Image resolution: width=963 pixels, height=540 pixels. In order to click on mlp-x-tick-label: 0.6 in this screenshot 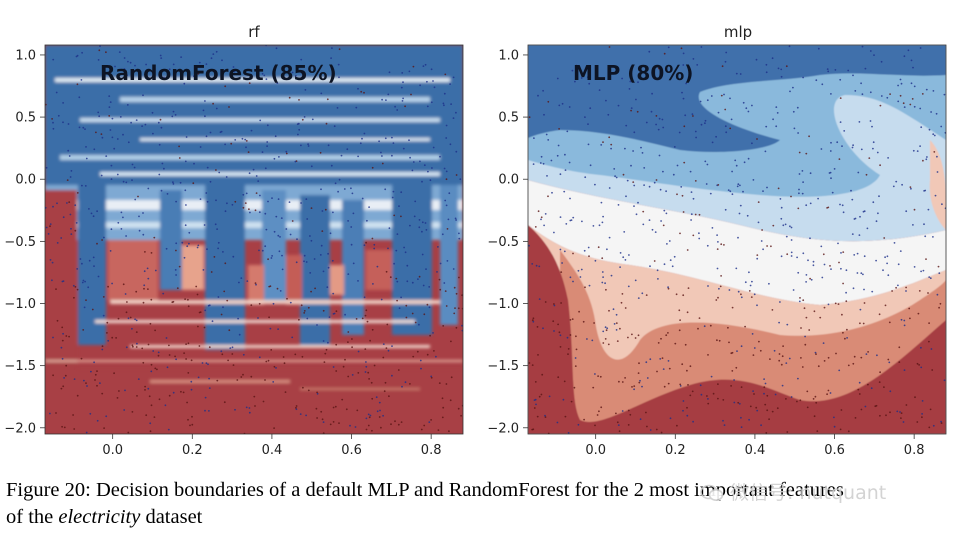, I will do `click(834, 450)`.